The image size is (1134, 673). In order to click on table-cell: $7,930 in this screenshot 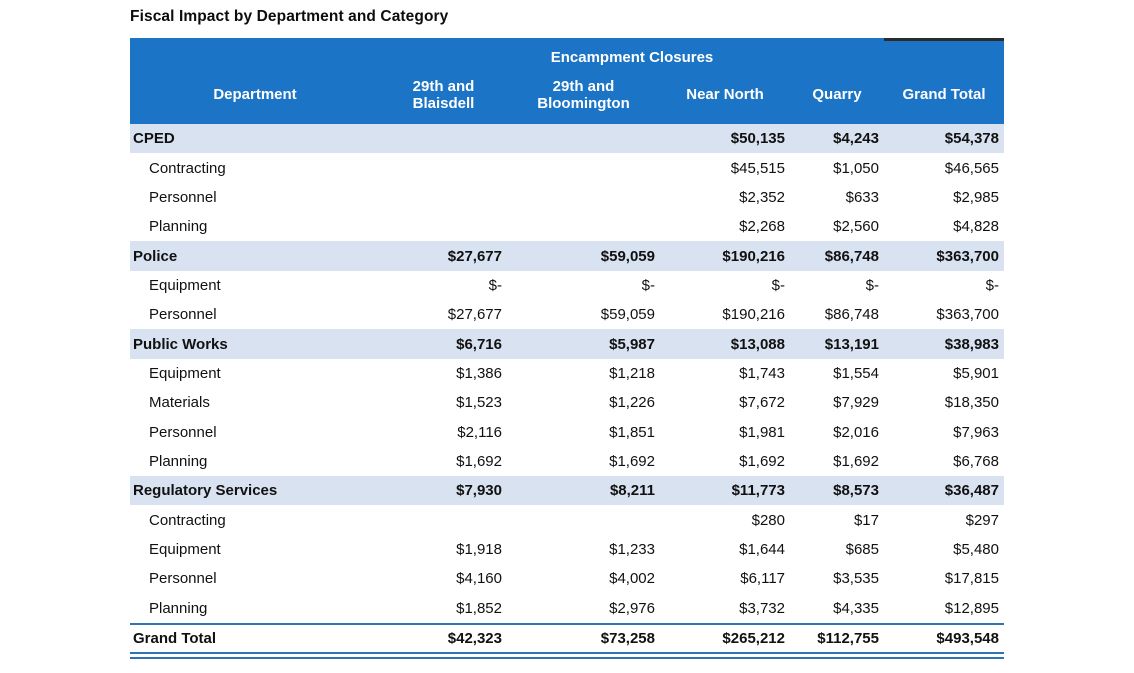, I will do `click(479, 491)`.